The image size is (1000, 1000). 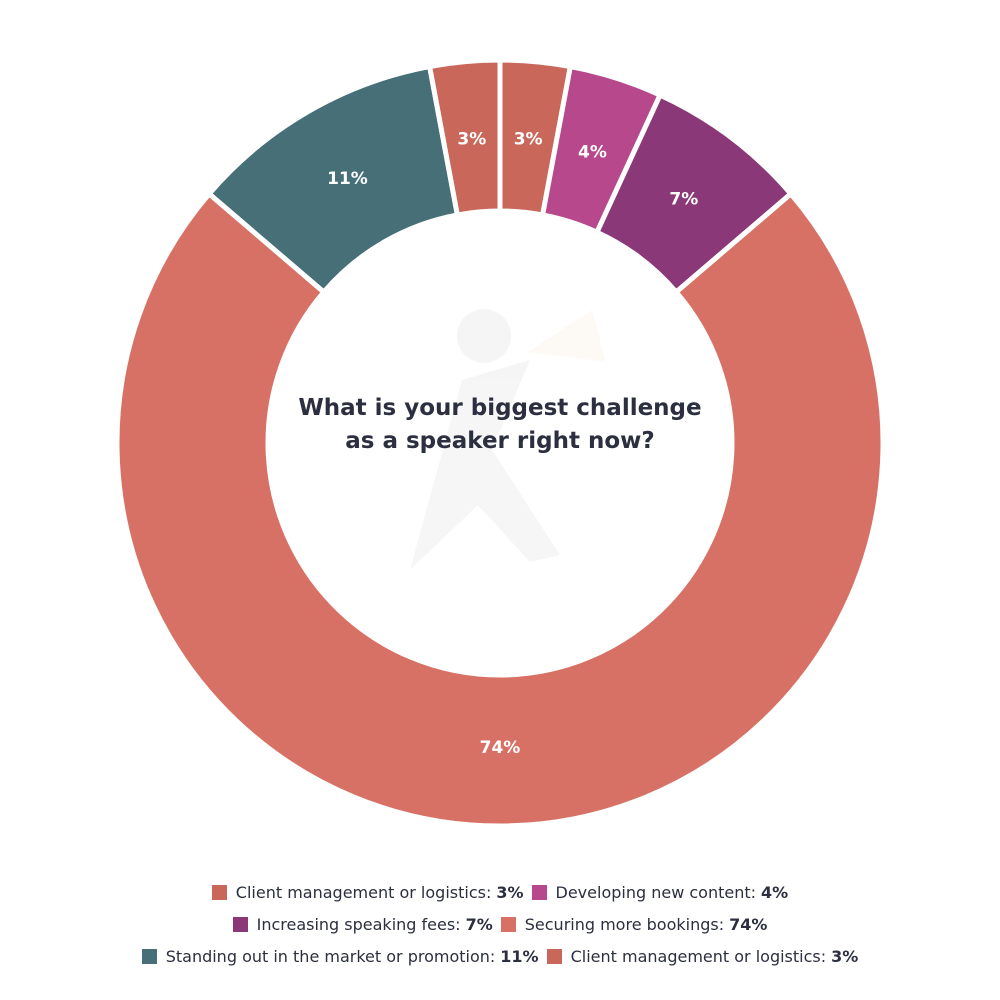 What do you see at coordinates (347, 179) in the screenshot?
I see `slice-label: 11%` at bounding box center [347, 179].